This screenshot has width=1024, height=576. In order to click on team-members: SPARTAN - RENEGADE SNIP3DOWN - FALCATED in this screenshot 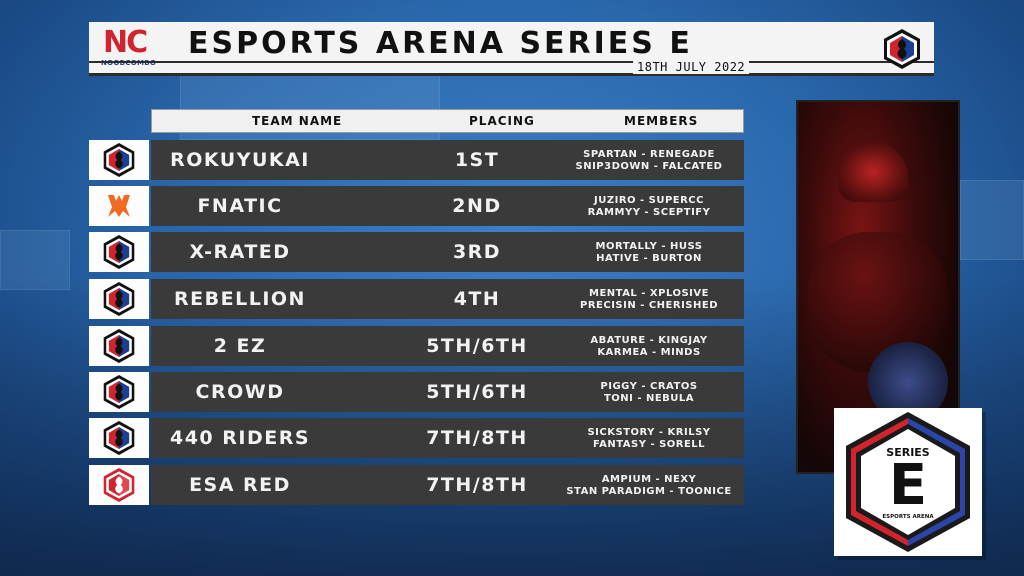, I will do `click(649, 161)`.